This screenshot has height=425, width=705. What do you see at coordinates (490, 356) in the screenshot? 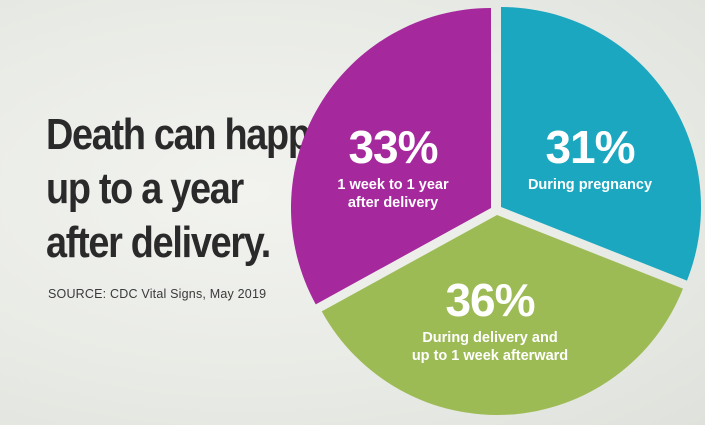
I see `slice-category-label: up to 1 week afterward` at bounding box center [490, 356].